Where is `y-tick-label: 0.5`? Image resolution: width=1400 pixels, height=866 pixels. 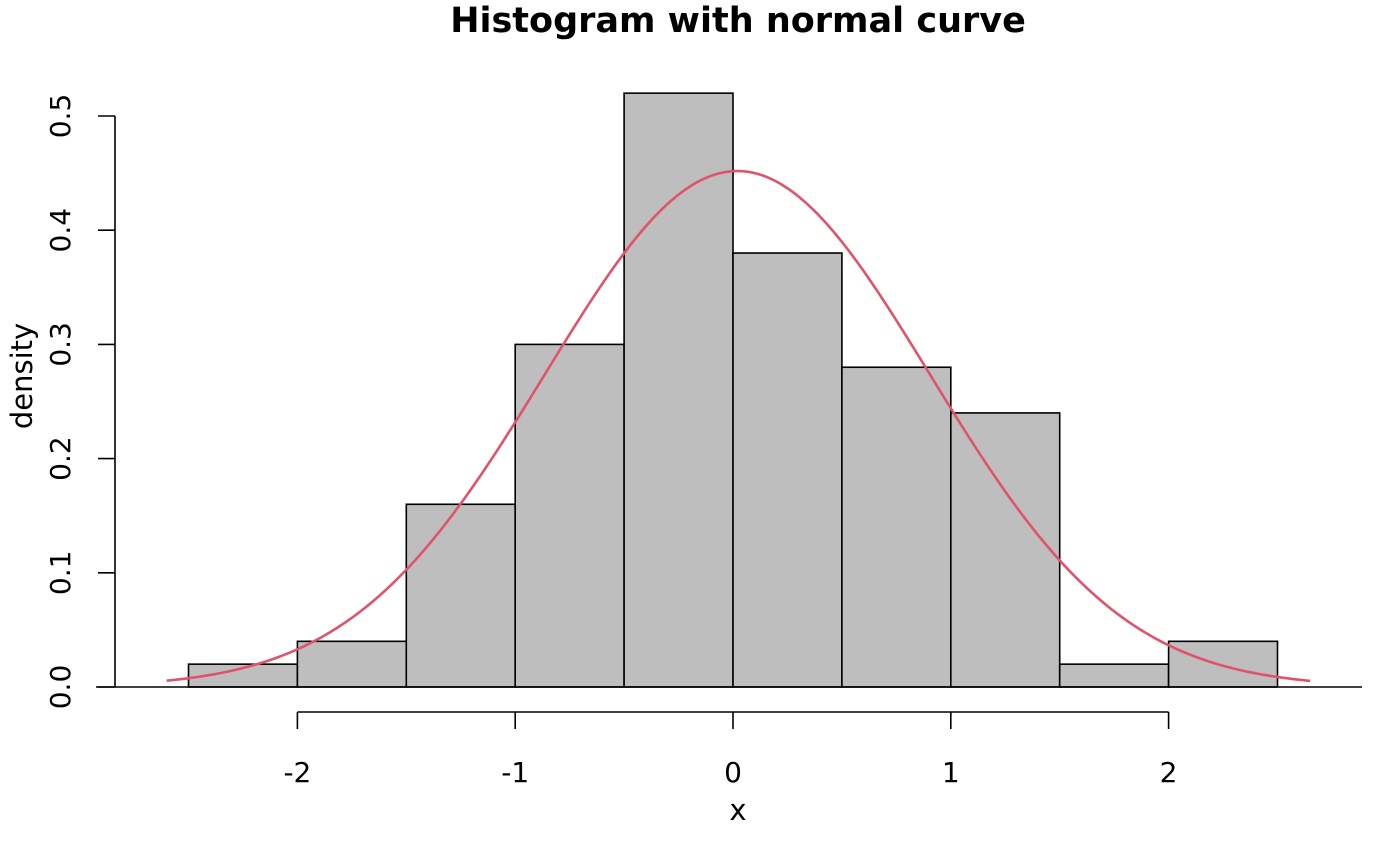 y-tick-label: 0.5 is located at coordinates (60, 116).